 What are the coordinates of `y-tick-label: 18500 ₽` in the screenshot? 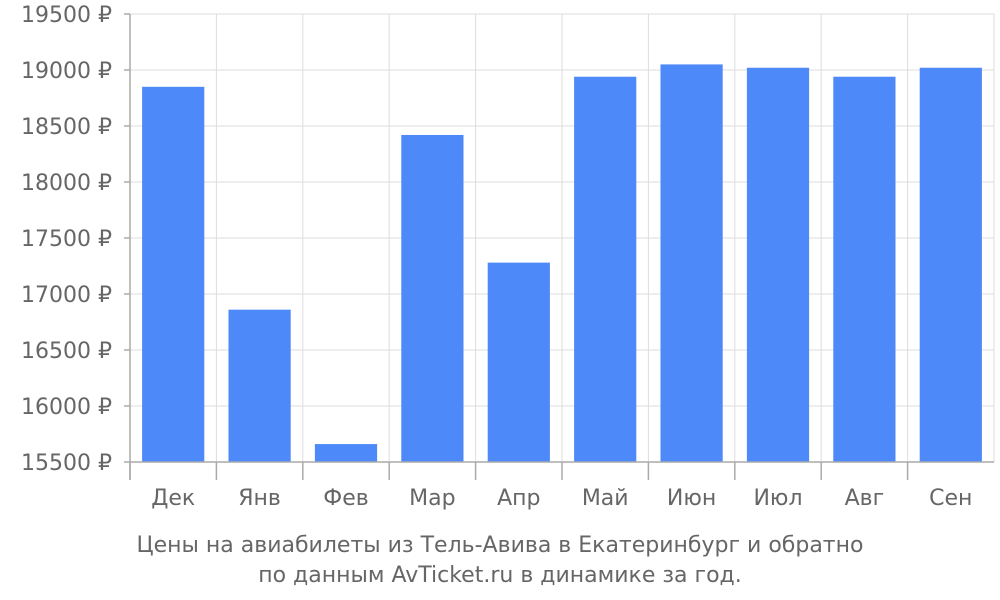 It's located at (66, 127).